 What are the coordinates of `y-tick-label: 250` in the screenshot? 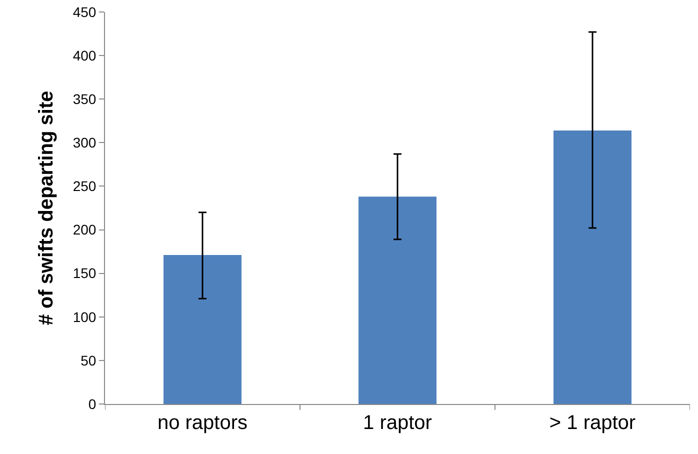 It's located at (84, 186).